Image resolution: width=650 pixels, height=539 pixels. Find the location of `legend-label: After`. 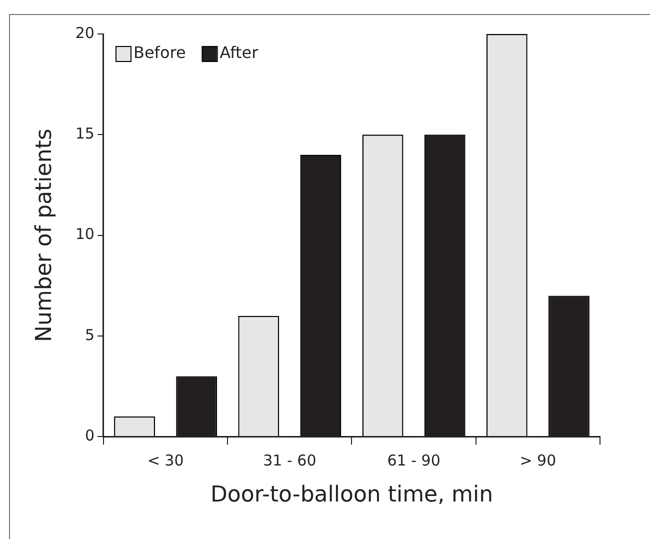

legend-label: After is located at coordinates (239, 52).